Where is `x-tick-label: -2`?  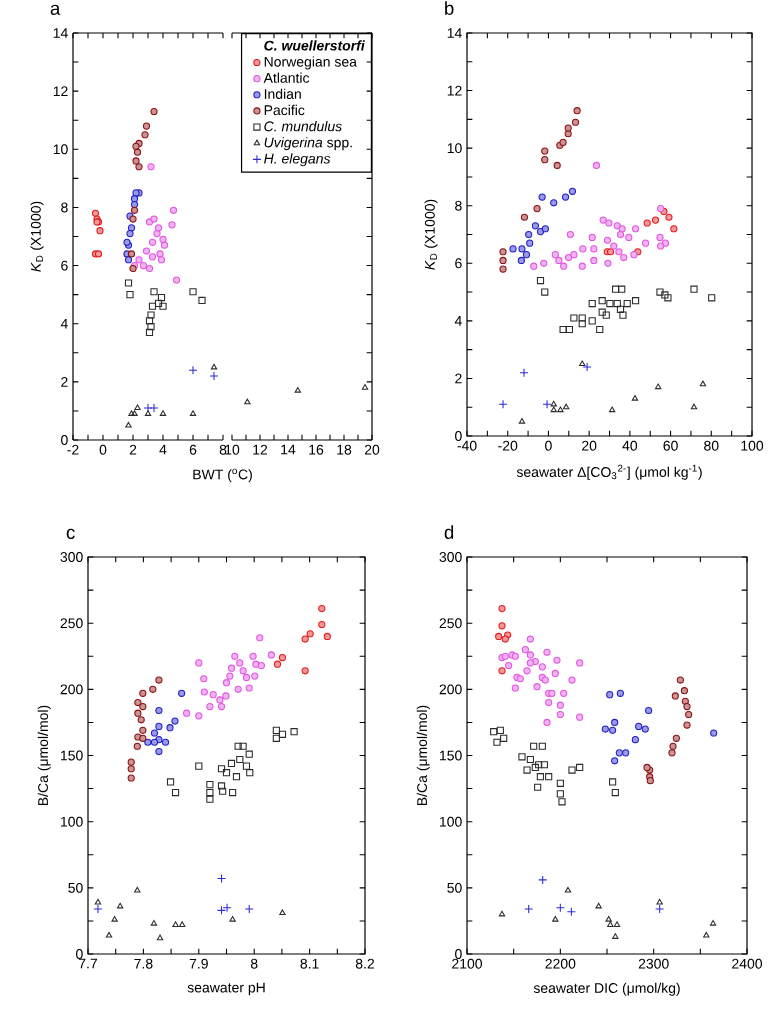 x-tick-label: -2 is located at coordinates (73, 449).